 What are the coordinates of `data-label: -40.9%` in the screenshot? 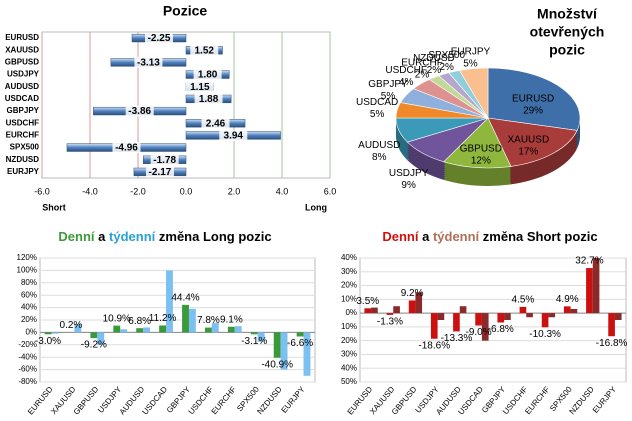 It's located at (277, 364).